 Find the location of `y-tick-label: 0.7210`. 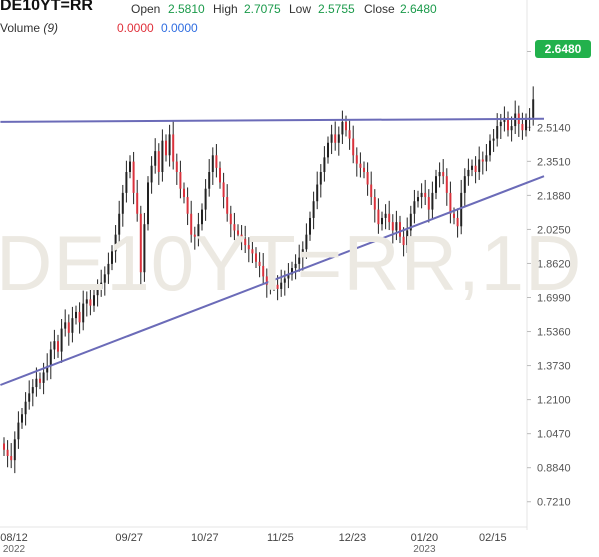

y-tick-label: 0.7210 is located at coordinates (554, 503).